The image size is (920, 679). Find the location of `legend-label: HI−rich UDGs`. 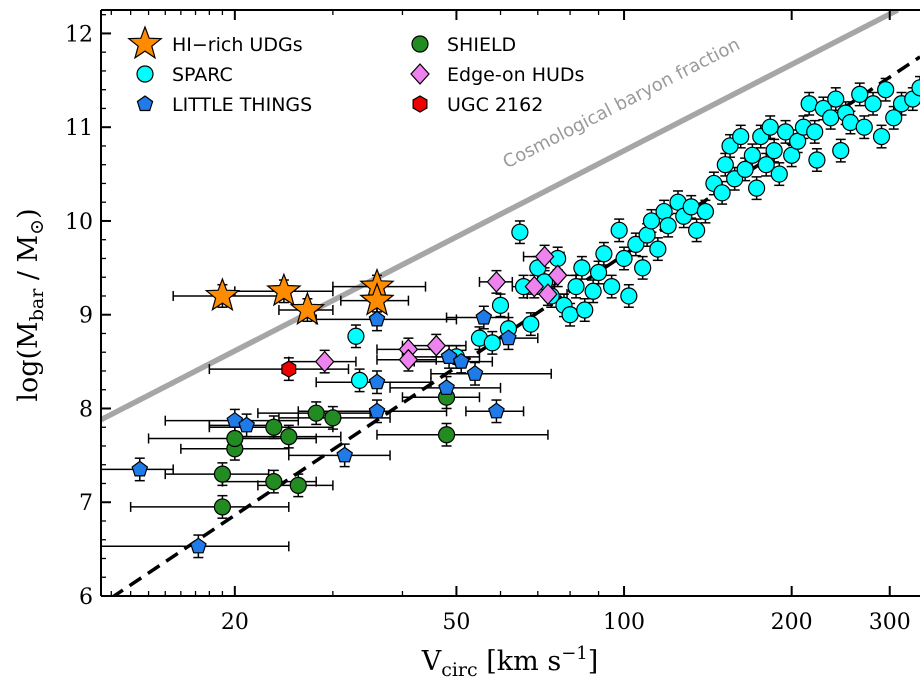

legend-label: HI−rich UDGs is located at coordinates (237, 45).